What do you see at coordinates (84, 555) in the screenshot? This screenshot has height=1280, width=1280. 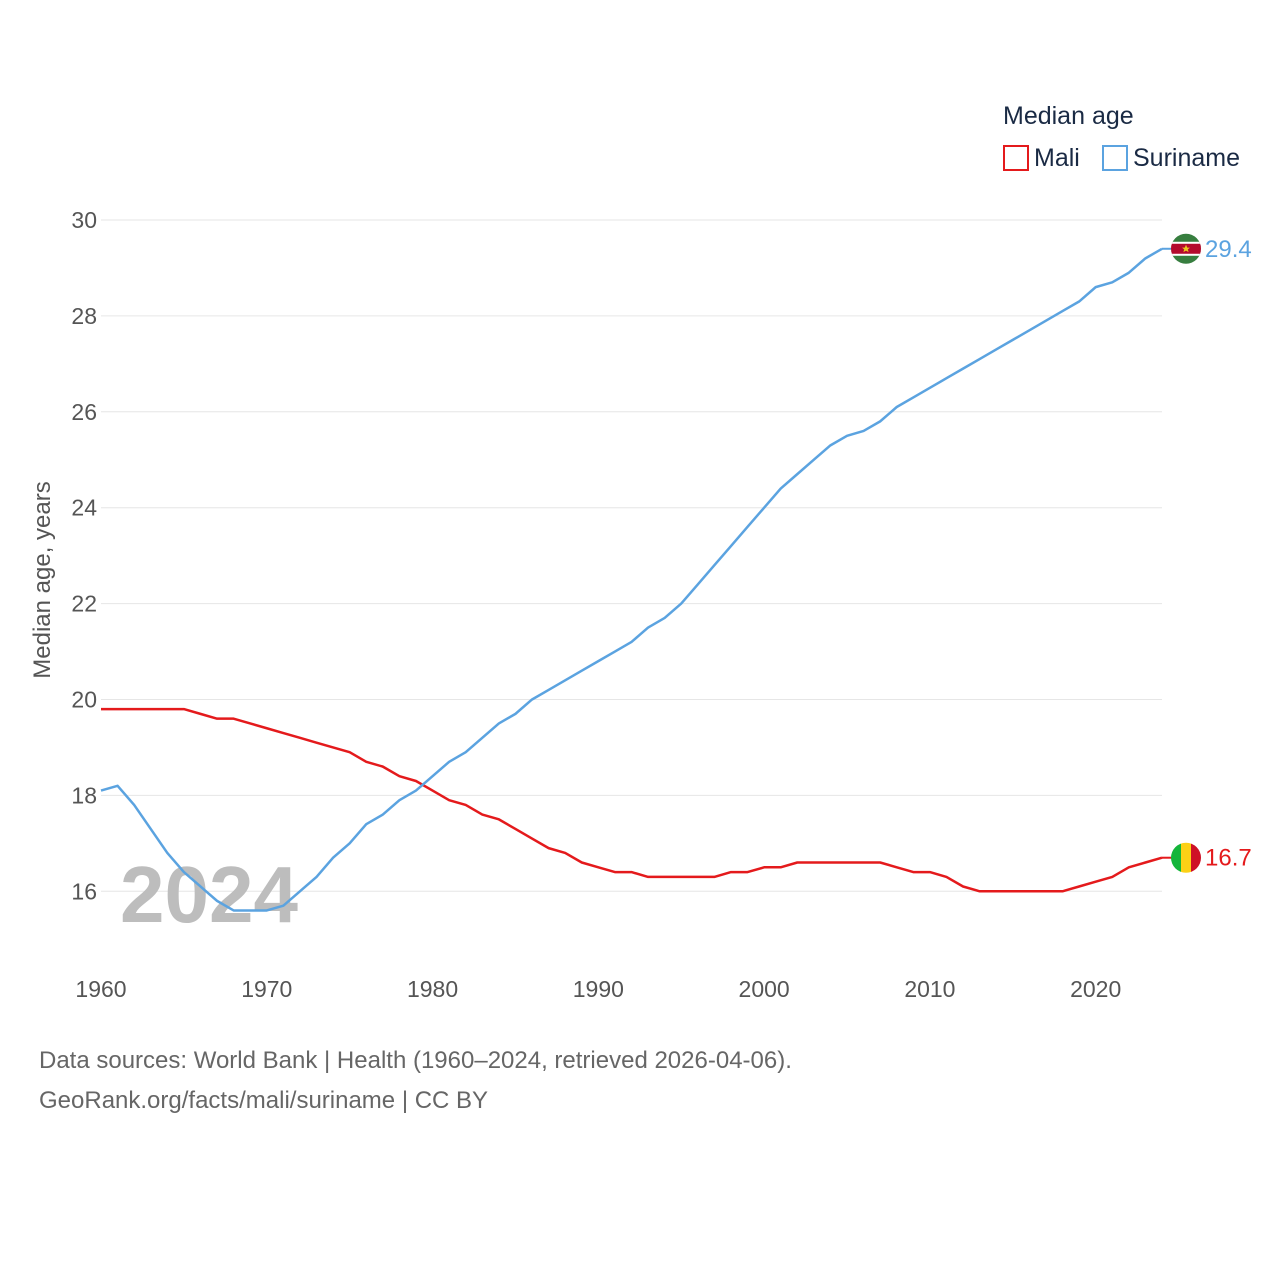 I see `y-axis-ticks: 16 18 20 22 24 26 28 30` at bounding box center [84, 555].